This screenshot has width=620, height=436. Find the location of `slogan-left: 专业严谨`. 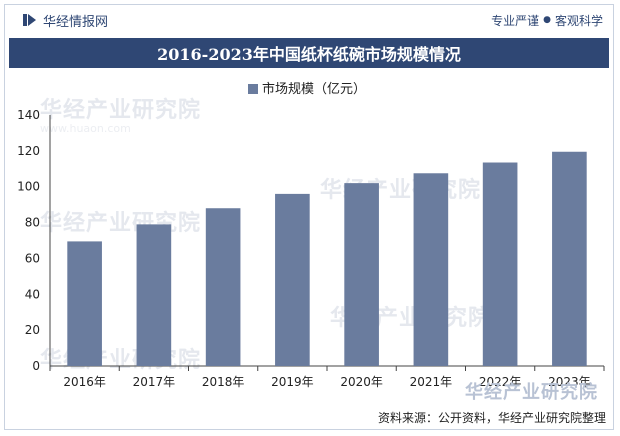

slogan-left: 专业严谨 is located at coordinates (515, 20).